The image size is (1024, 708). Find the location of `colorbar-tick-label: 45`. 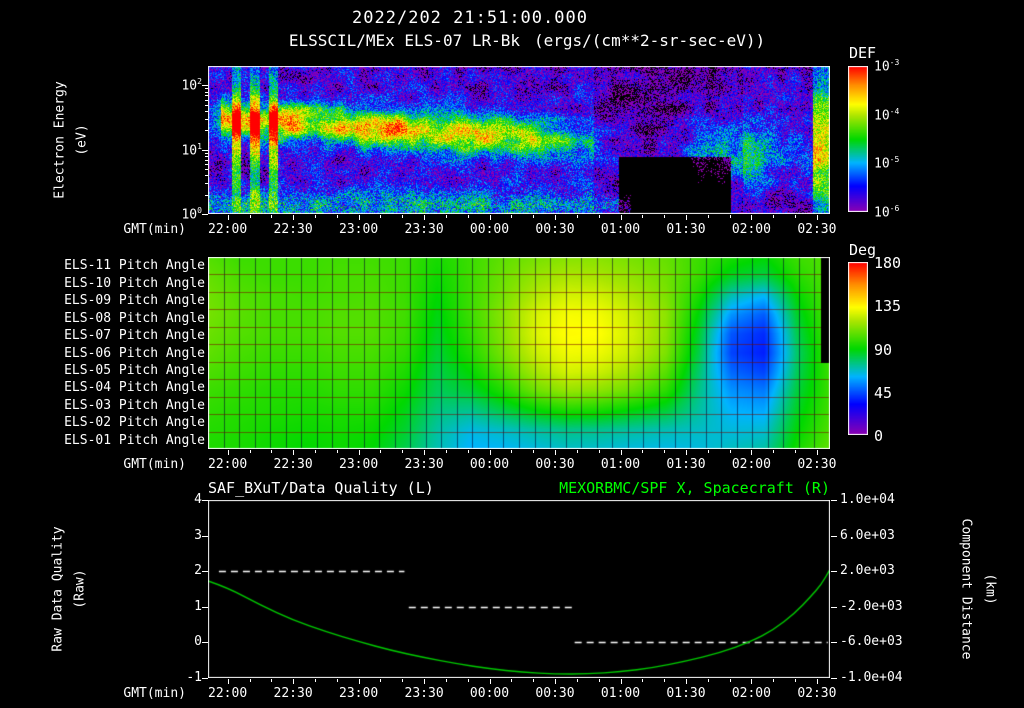

colorbar-tick-label: 45 is located at coordinates (883, 392).